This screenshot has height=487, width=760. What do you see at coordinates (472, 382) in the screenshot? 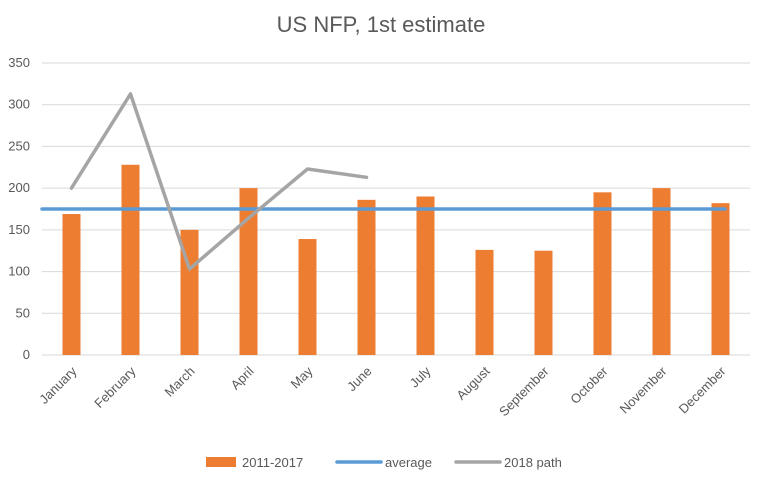
I see `x-tick-label: August` at bounding box center [472, 382].